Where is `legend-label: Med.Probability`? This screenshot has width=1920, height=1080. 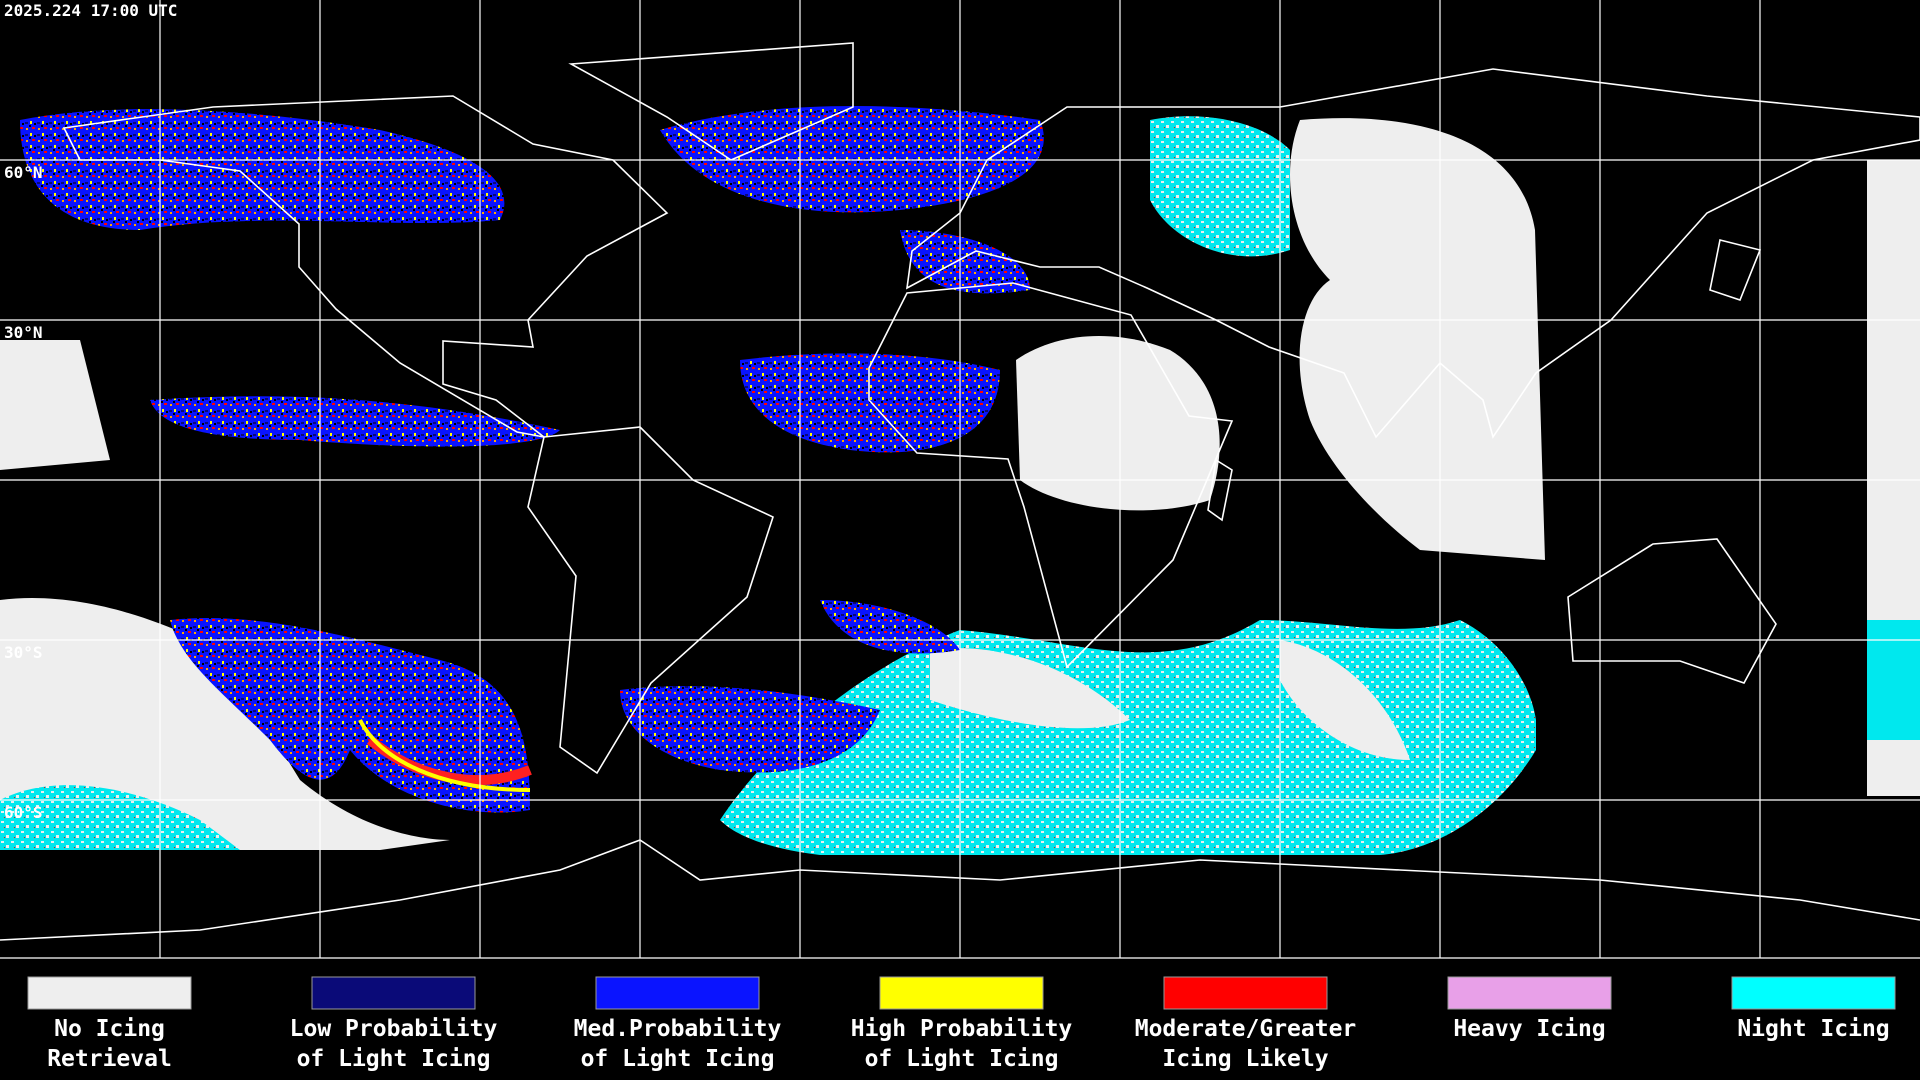 legend-label: Med.Probability is located at coordinates (678, 1029).